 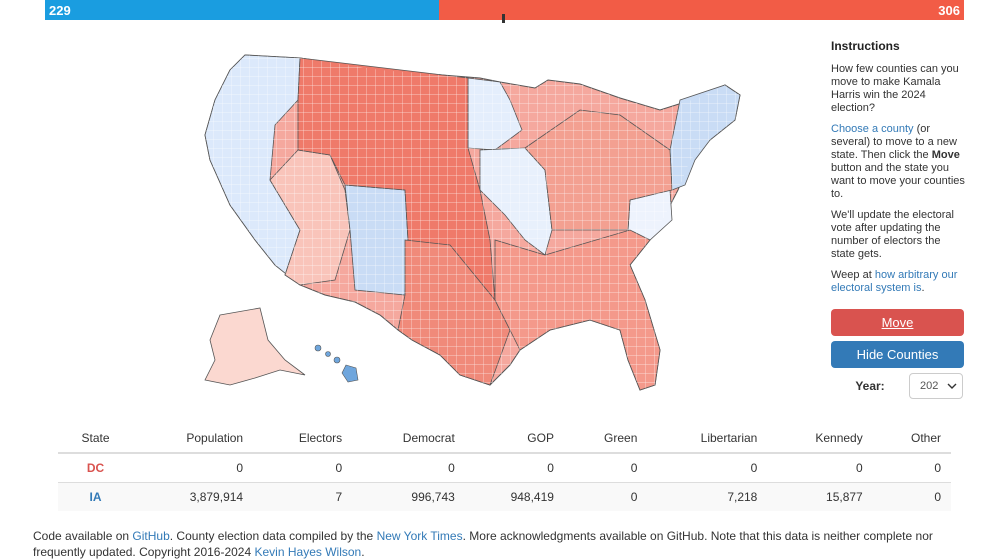 I want to click on cell-electors: 7, so click(x=303, y=496).